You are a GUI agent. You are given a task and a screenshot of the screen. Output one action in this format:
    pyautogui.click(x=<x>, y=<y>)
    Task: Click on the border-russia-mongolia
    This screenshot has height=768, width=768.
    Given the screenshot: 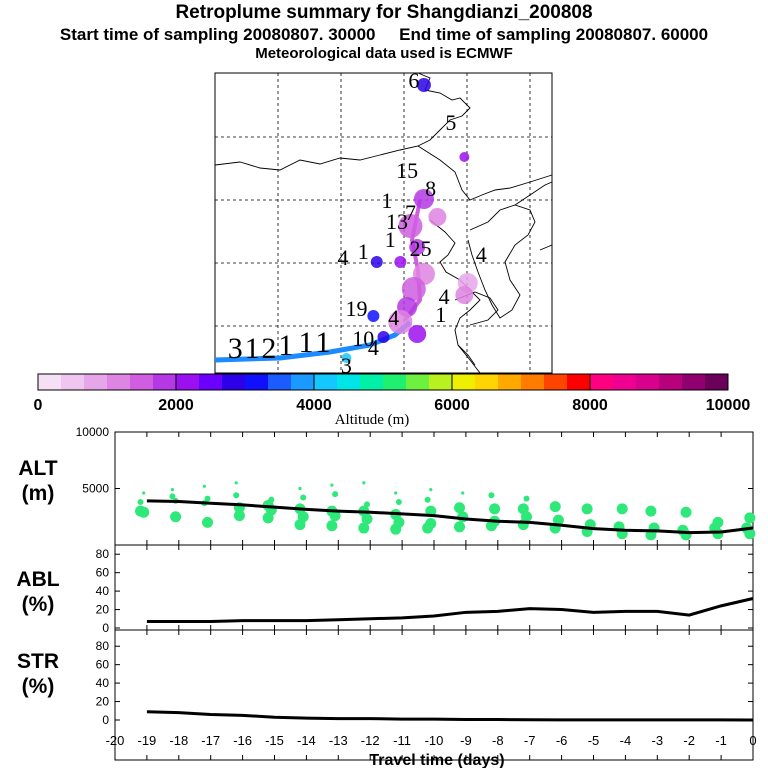 What is the action you would take?
    pyautogui.click(x=342, y=121)
    